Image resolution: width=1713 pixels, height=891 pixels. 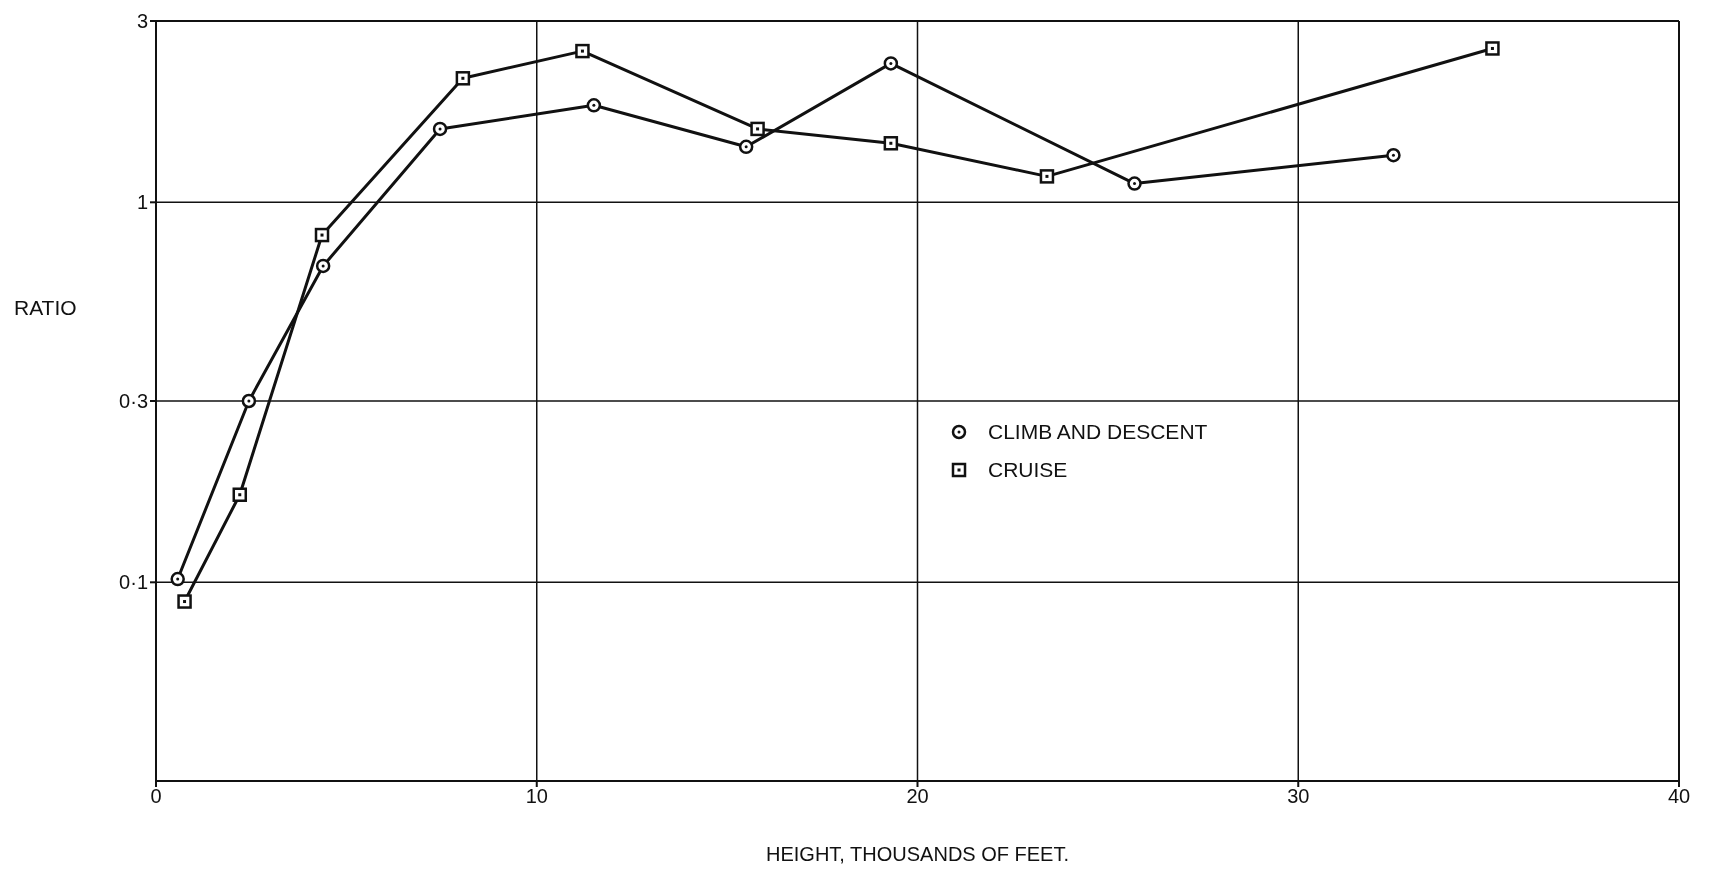 I want to click on y-tick-label: 0·3, so click(x=133, y=401).